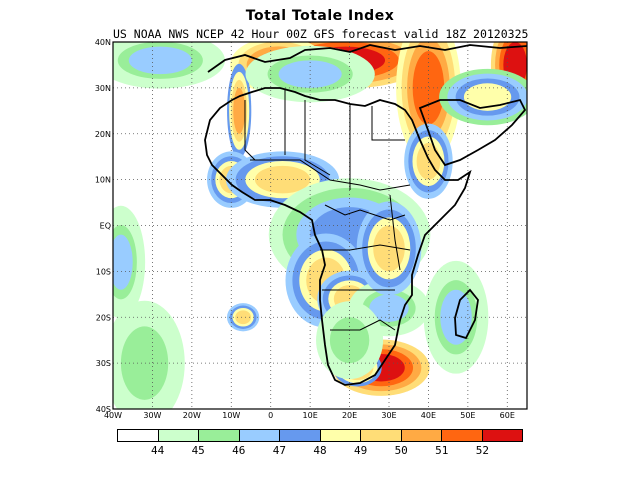 This screenshot has width=640, height=480. Describe the element at coordinates (327, 210) in the screenshot. I see `country-borders` at that location.